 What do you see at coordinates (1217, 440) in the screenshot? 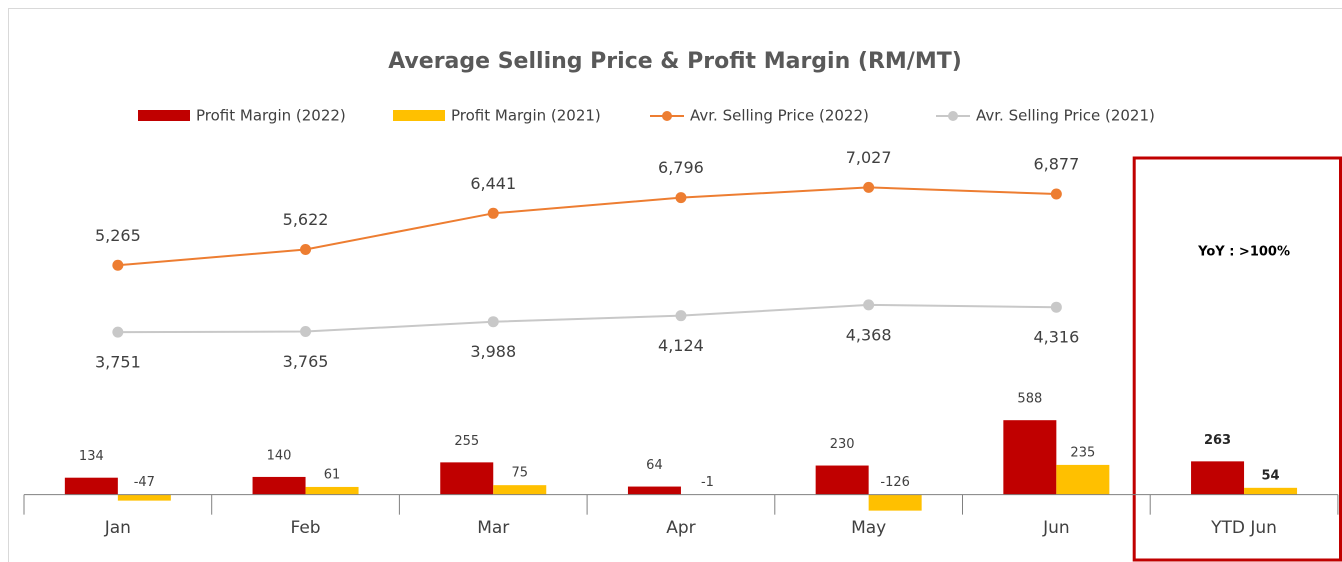
I see `data-label: 263` at bounding box center [1217, 440].